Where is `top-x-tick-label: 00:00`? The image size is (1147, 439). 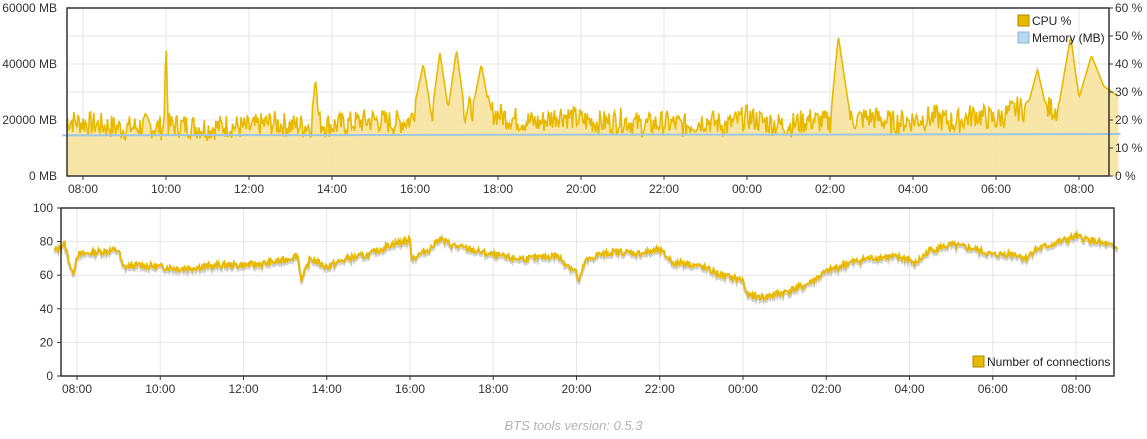 top-x-tick-label: 00:00 is located at coordinates (747, 189).